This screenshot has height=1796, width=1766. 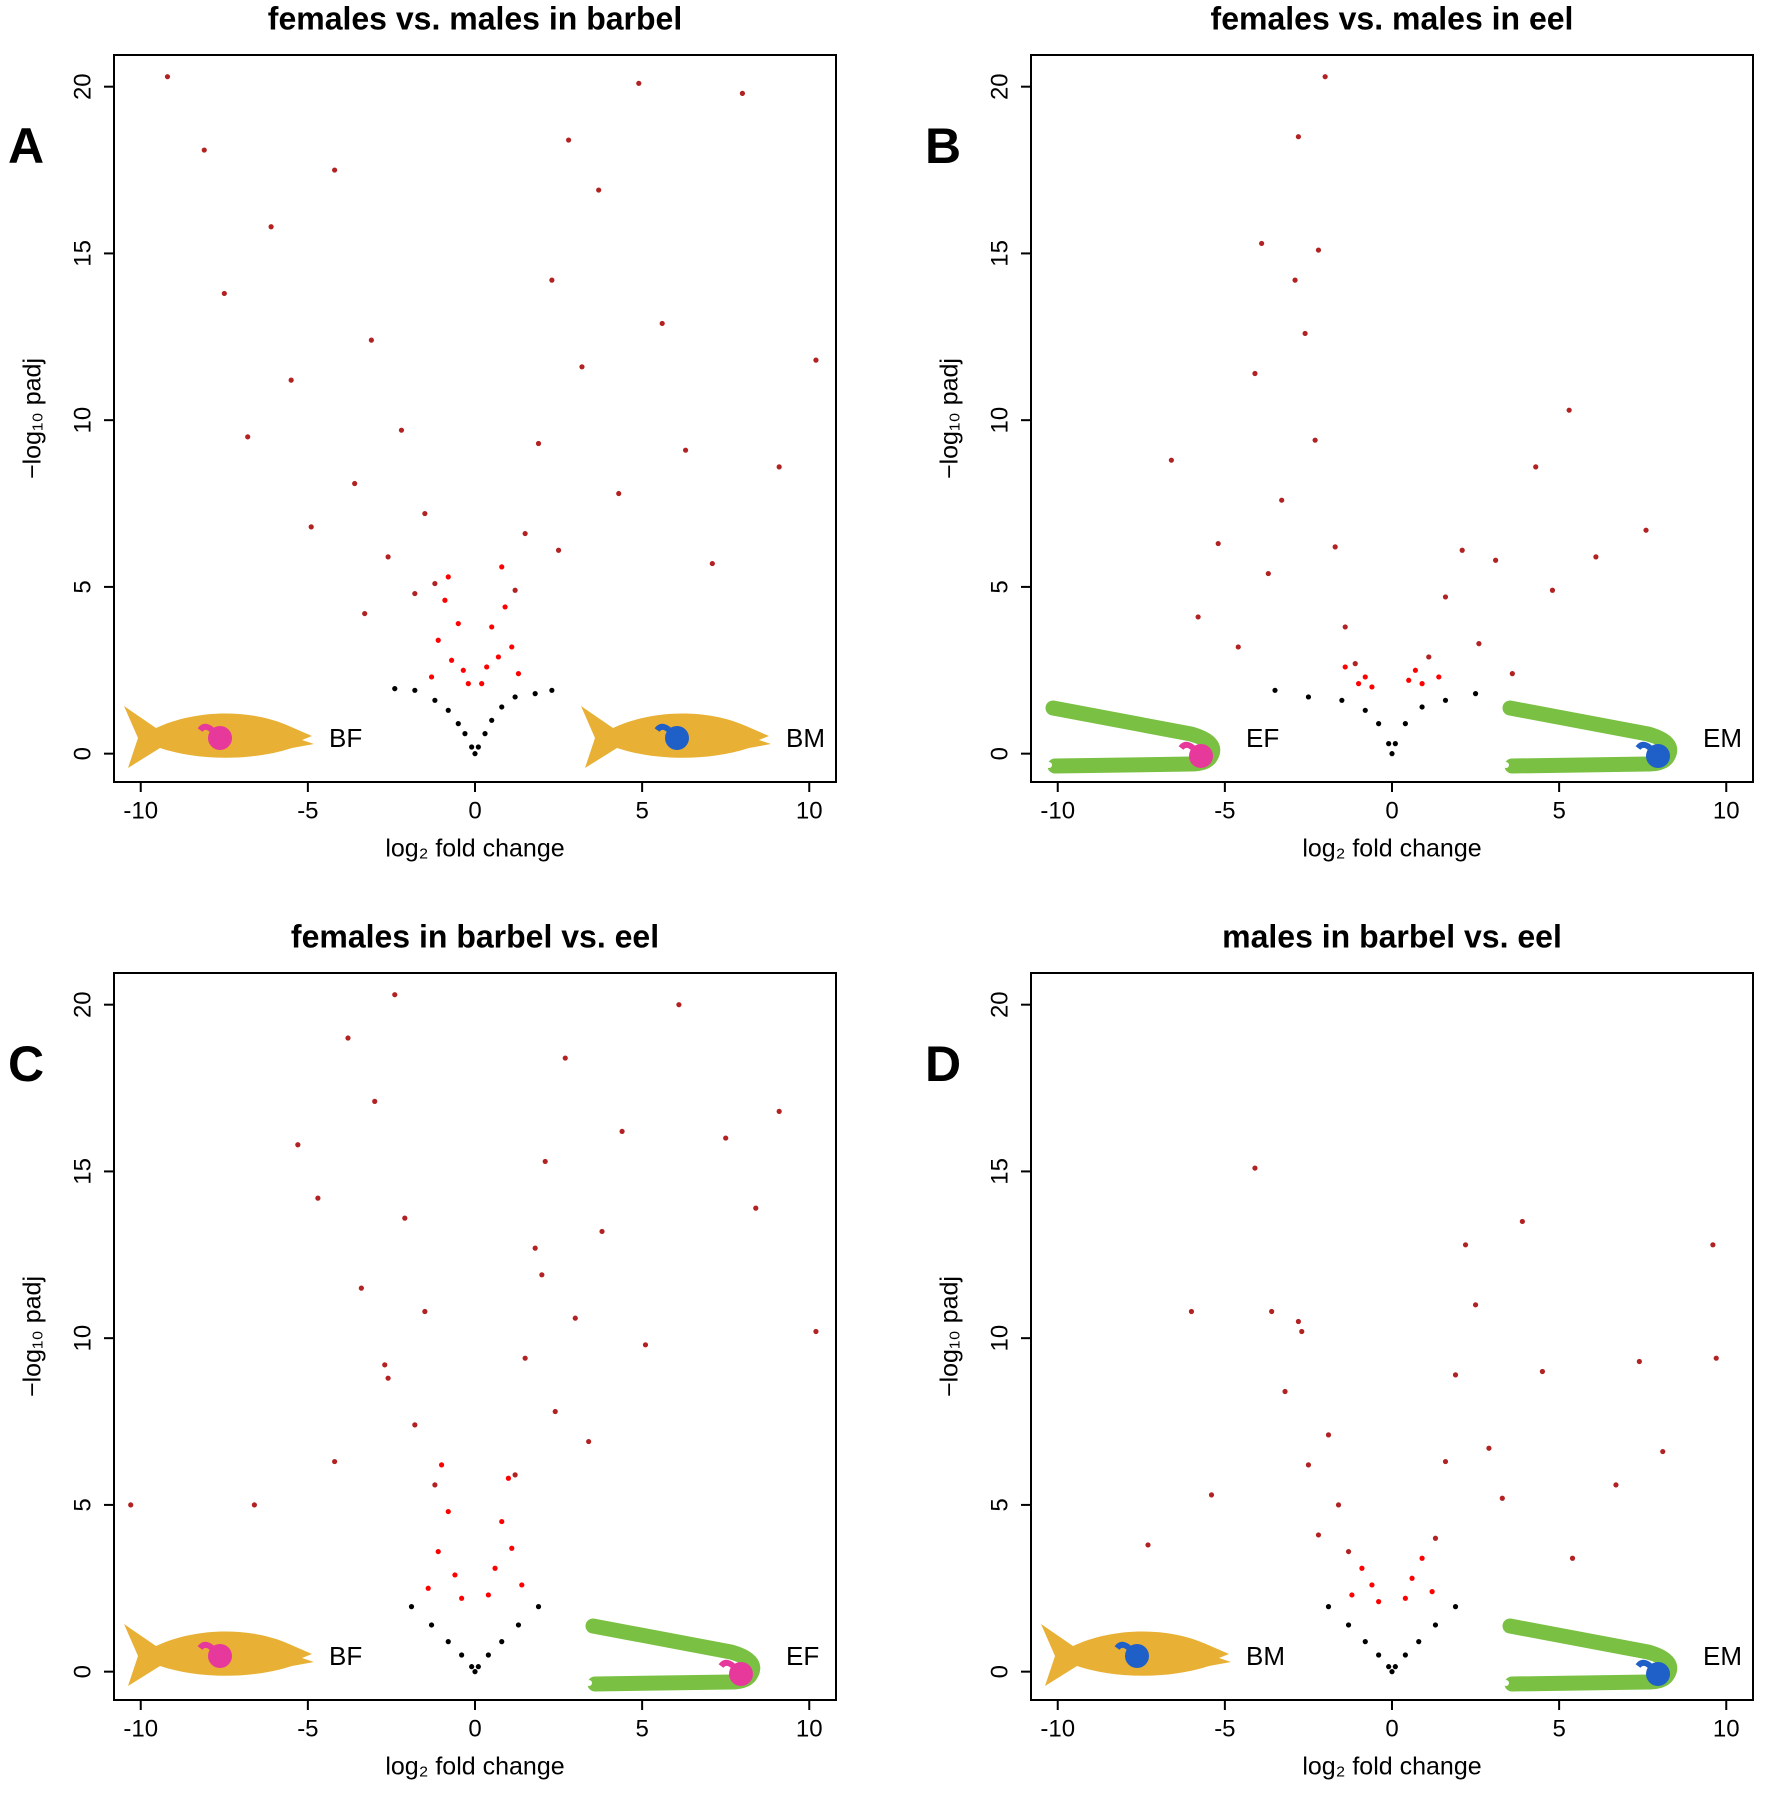 What do you see at coordinates (345, 738) in the screenshot?
I see `icon-label: BF` at bounding box center [345, 738].